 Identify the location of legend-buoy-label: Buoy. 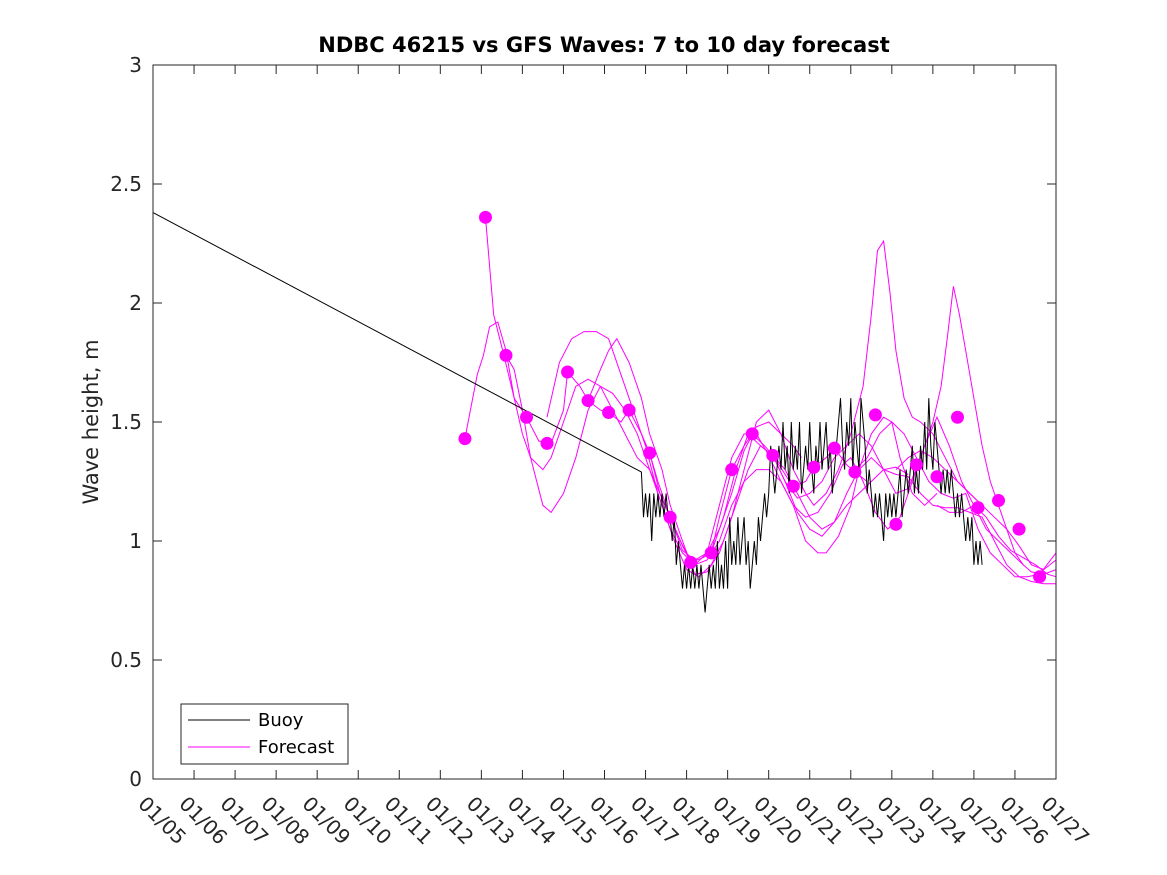
(281, 720).